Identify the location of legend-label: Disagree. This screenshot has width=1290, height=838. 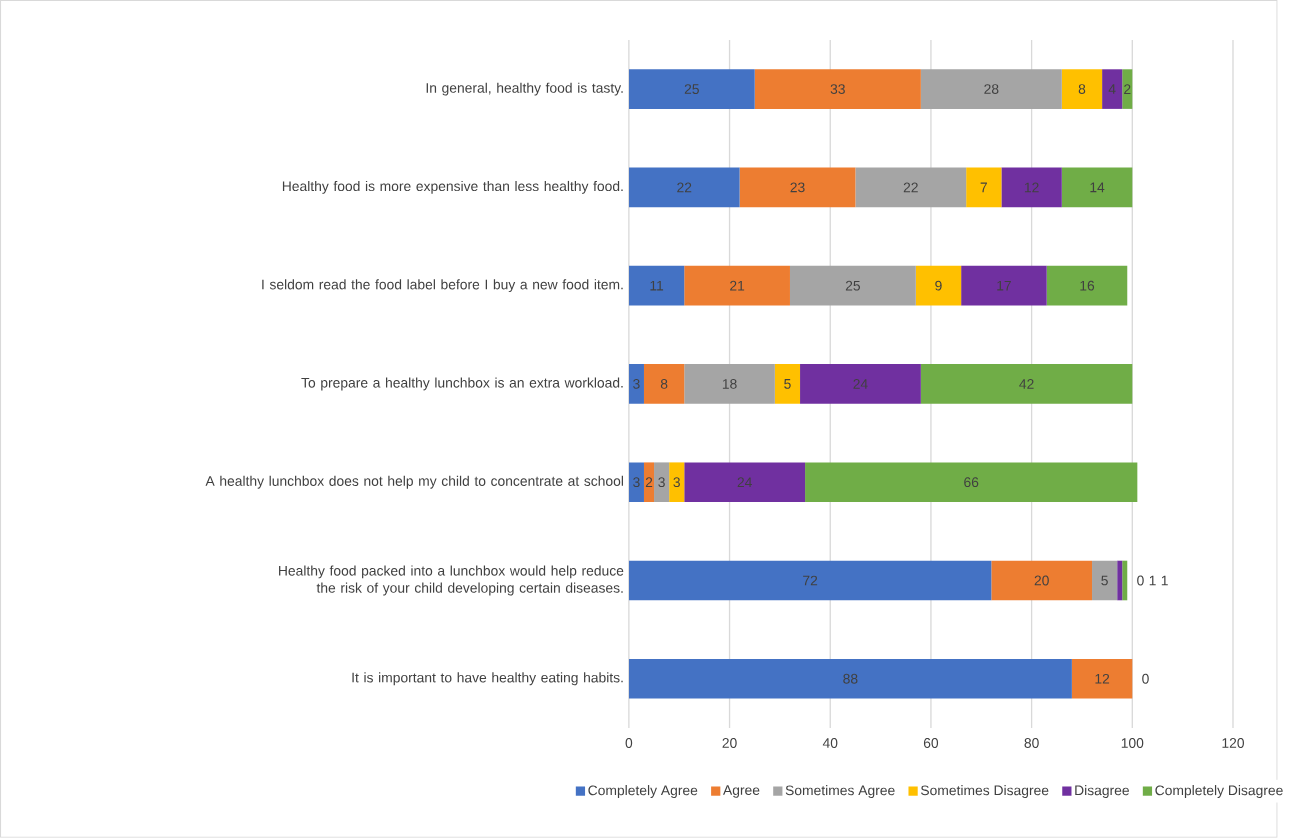
(1102, 792).